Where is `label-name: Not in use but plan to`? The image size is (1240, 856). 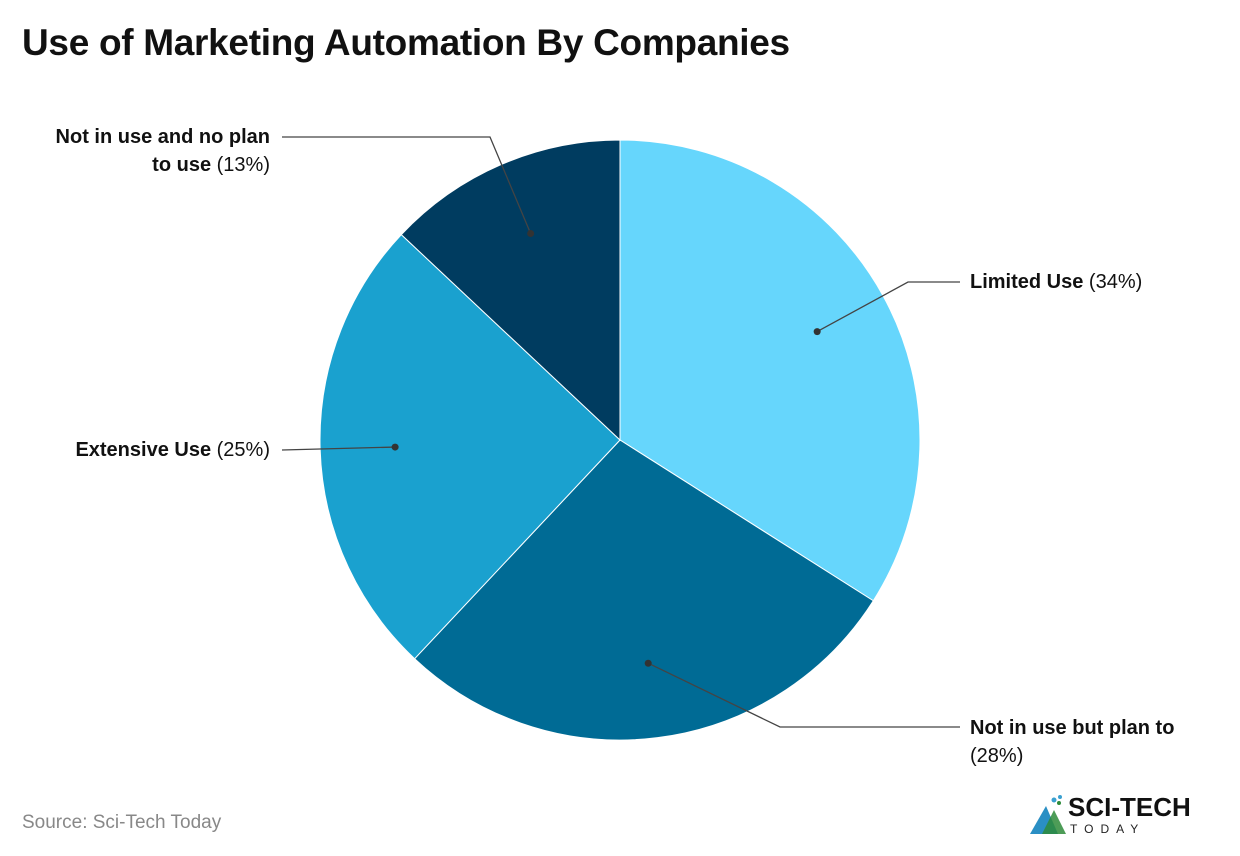
label-name: Not in use but plan to is located at coordinates (1072, 728).